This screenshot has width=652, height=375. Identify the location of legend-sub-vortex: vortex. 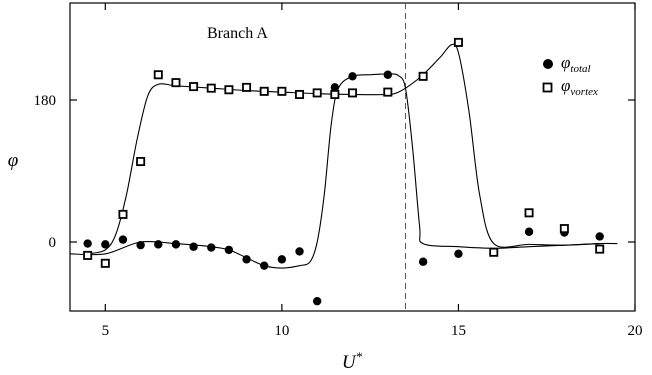
(584, 92).